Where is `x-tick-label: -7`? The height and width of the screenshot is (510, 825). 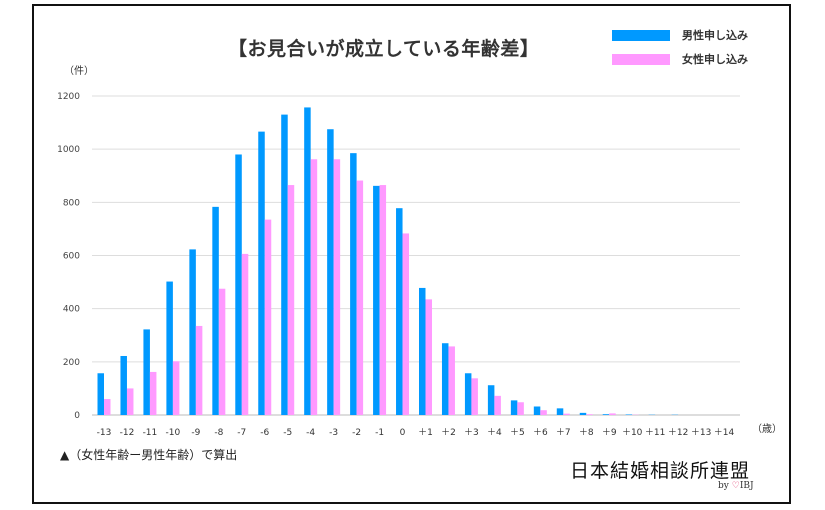
x-tick-label: -7 is located at coordinates (241, 433).